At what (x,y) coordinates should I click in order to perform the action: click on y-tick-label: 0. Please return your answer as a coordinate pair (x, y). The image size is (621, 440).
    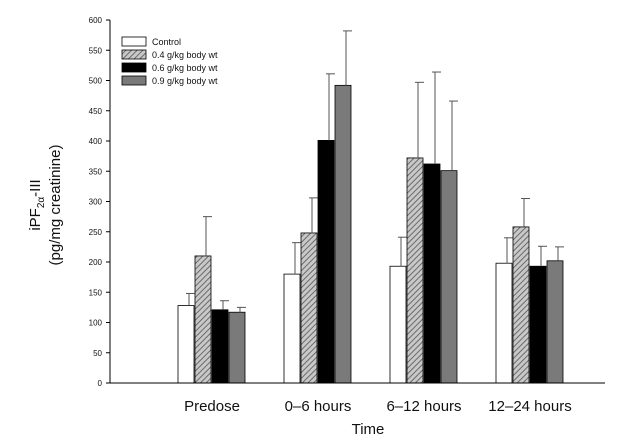
    Looking at the image, I should click on (100, 383).